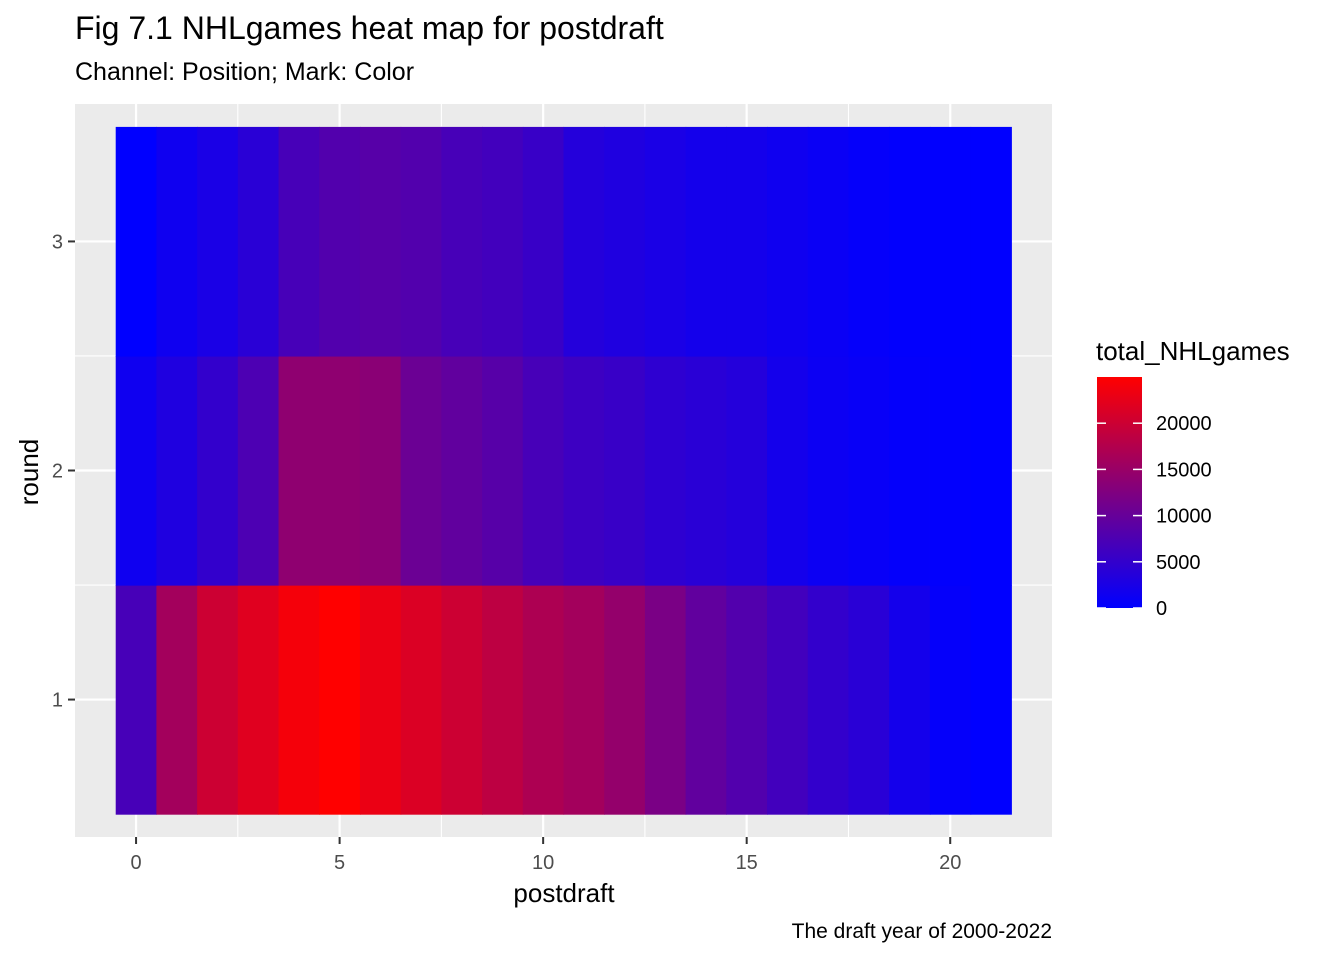  I want to click on y-tick-label: 1, so click(57, 701).